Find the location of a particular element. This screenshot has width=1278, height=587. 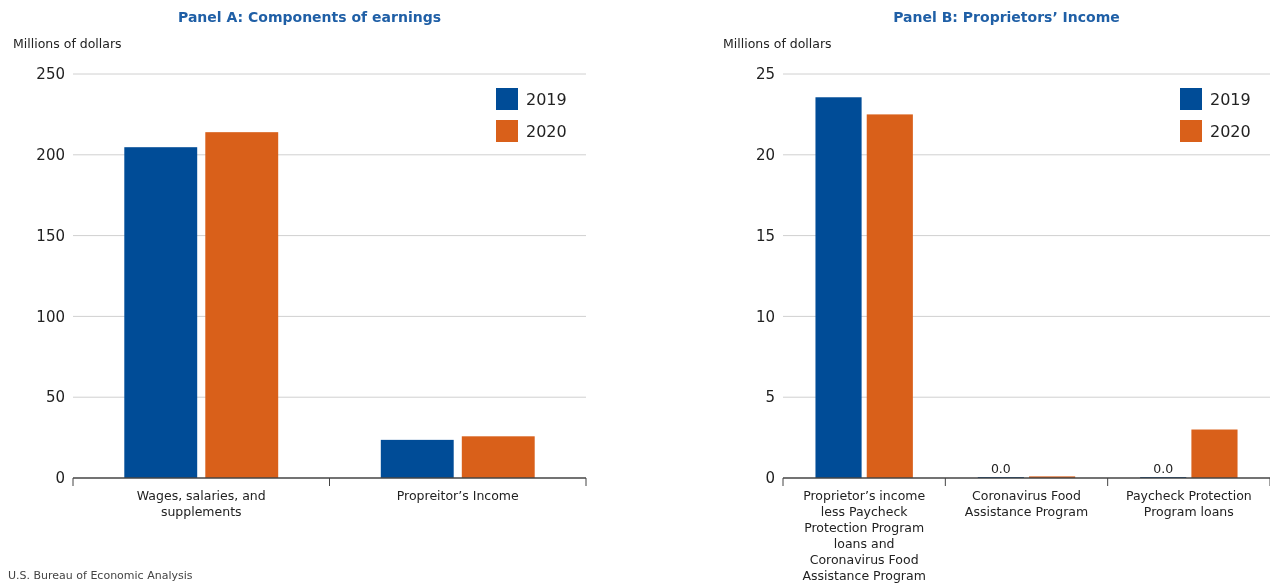

y-tick-label: 15 is located at coordinates (765, 235).